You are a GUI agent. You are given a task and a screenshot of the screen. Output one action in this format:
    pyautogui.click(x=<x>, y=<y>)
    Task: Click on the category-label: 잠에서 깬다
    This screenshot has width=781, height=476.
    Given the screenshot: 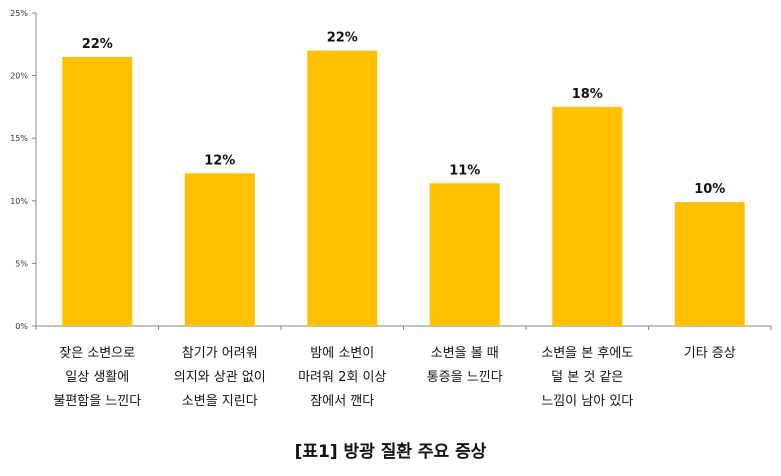 What is the action you would take?
    pyautogui.click(x=342, y=401)
    